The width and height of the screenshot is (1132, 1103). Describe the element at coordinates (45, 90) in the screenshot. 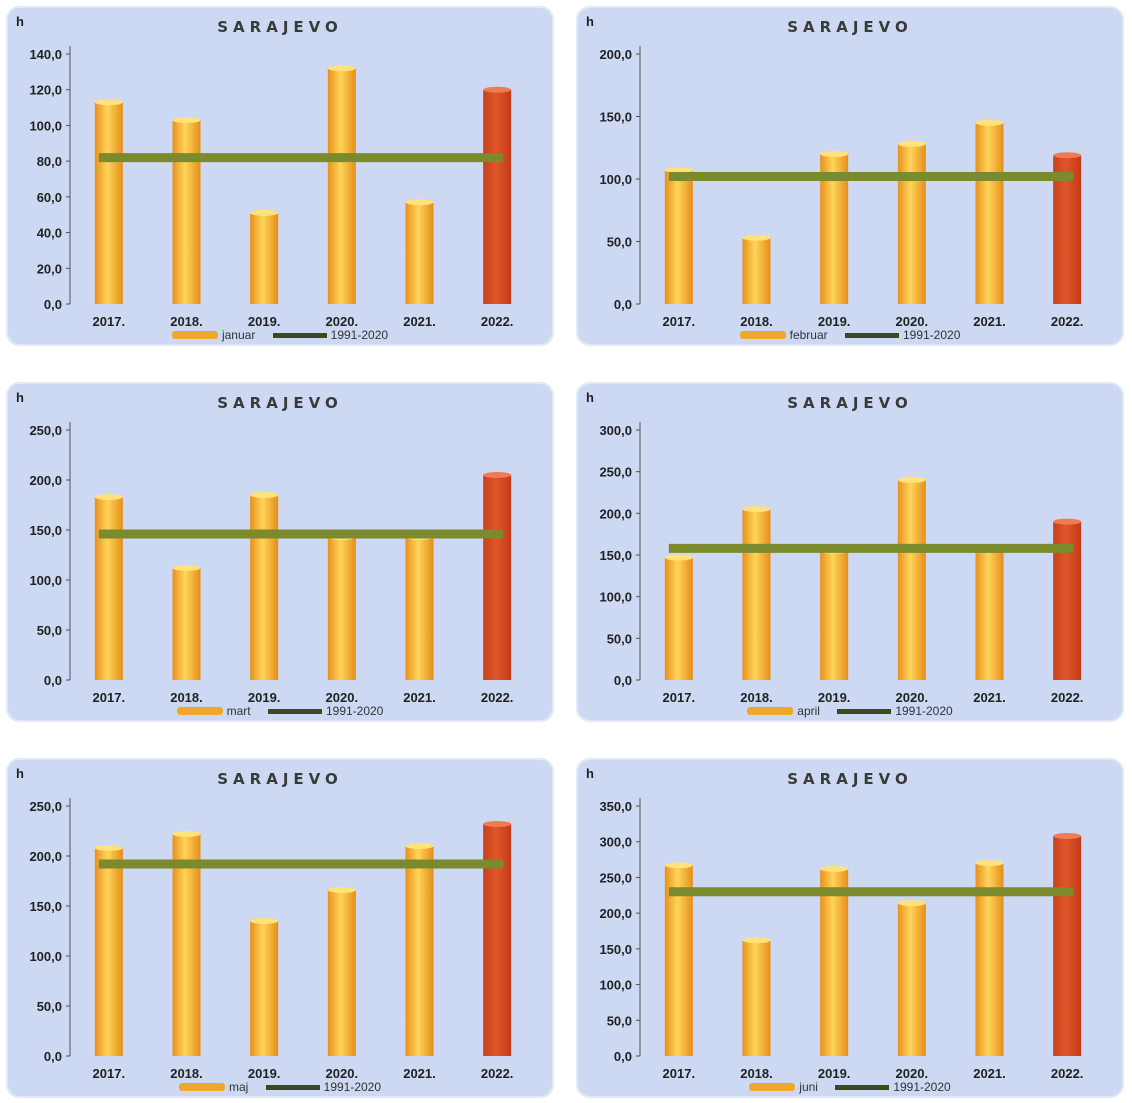

I see `y-tick-label: 120,0` at that location.